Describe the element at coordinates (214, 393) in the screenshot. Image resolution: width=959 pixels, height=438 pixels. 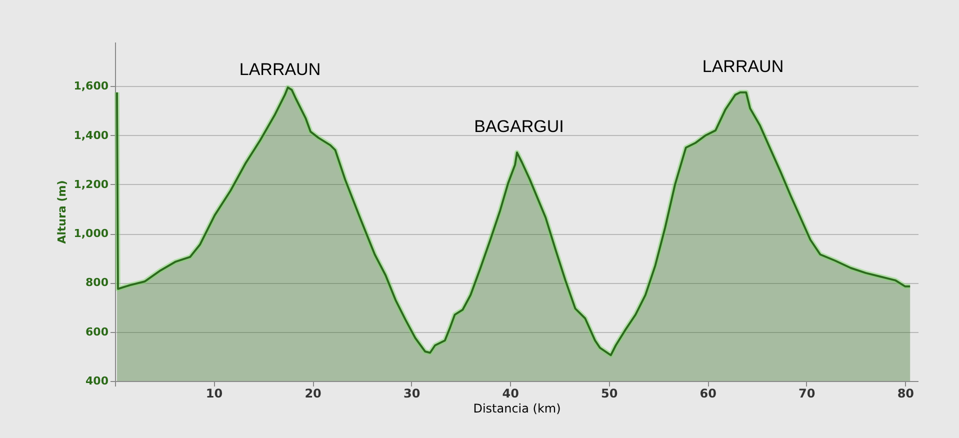
I see `x-tick-label: 10` at that location.